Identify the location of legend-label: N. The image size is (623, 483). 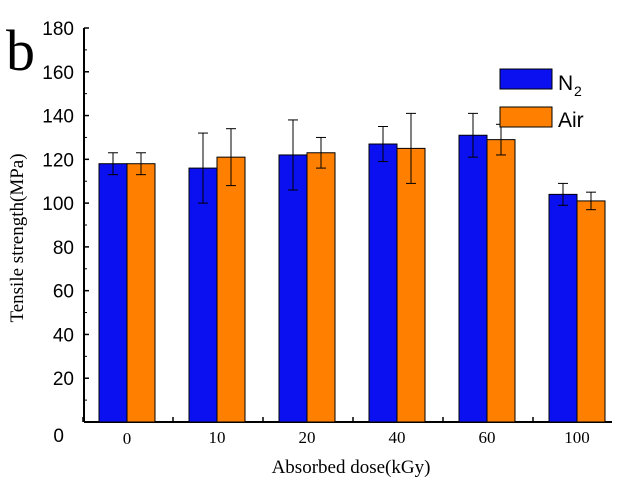
(565, 83).